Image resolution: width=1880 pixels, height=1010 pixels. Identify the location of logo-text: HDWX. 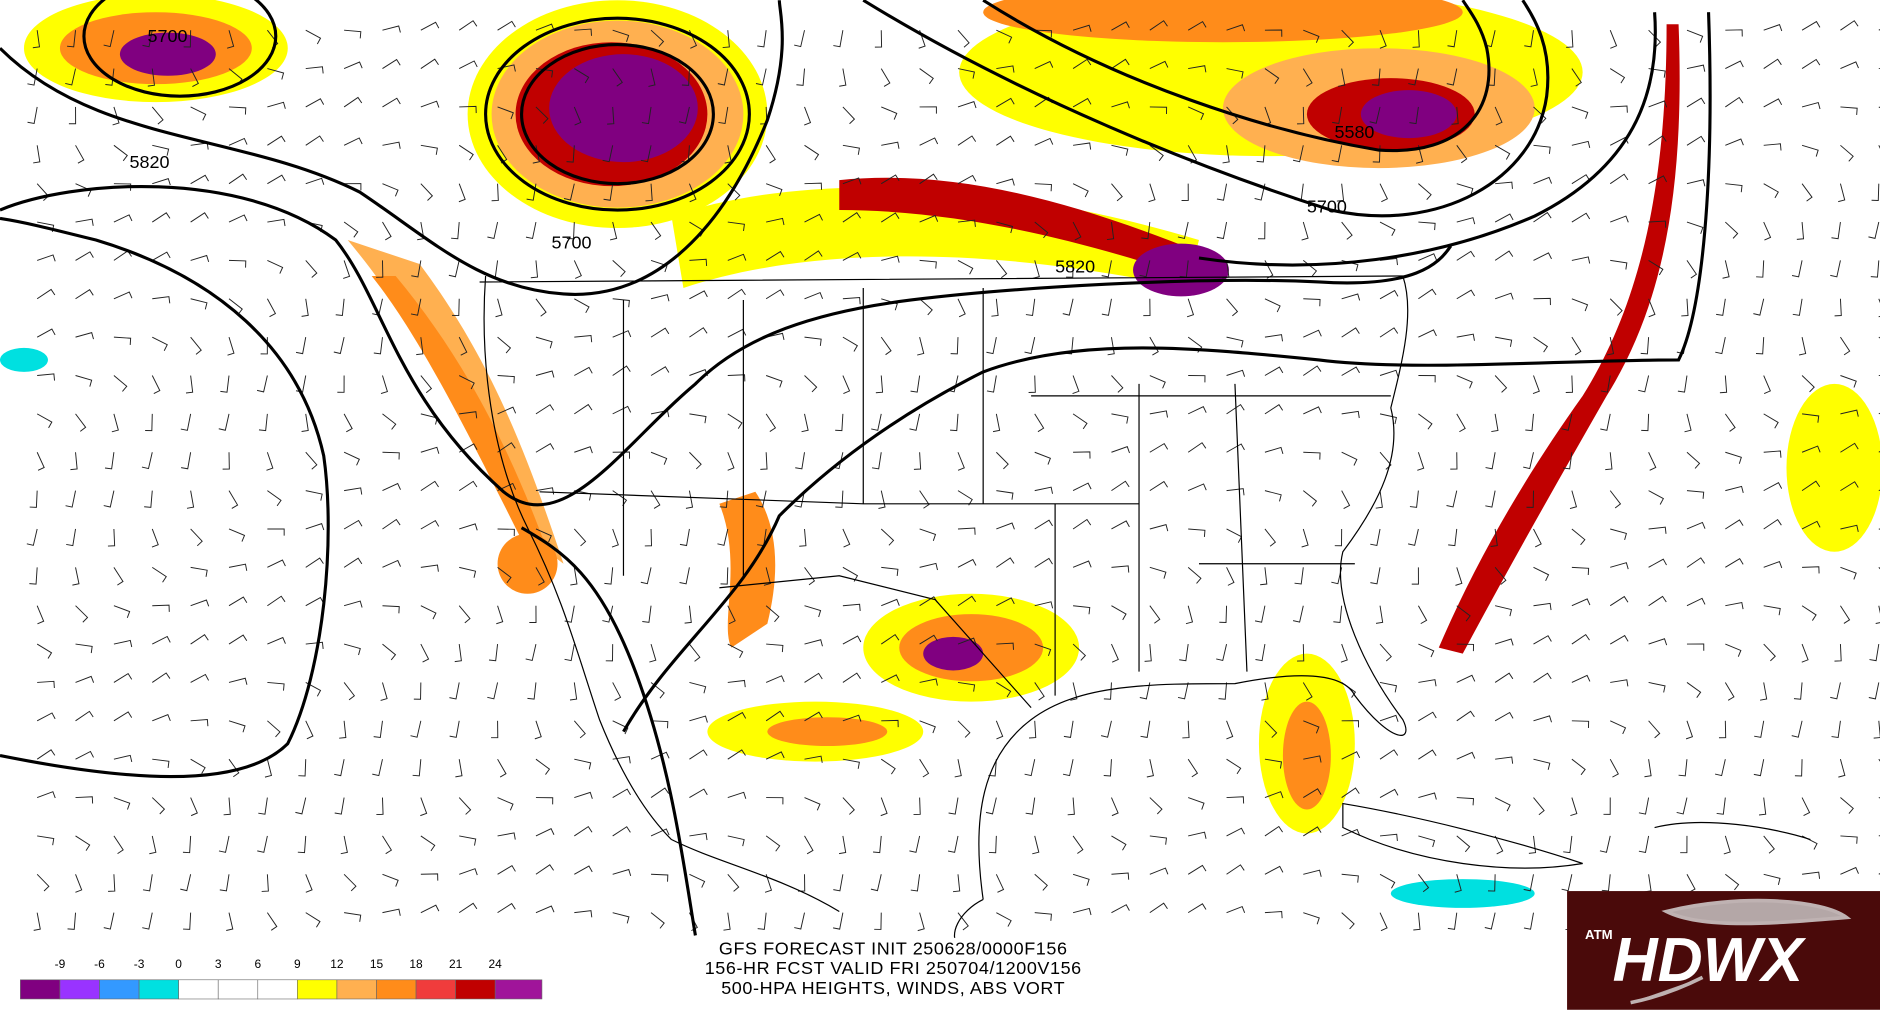
(1710, 960).